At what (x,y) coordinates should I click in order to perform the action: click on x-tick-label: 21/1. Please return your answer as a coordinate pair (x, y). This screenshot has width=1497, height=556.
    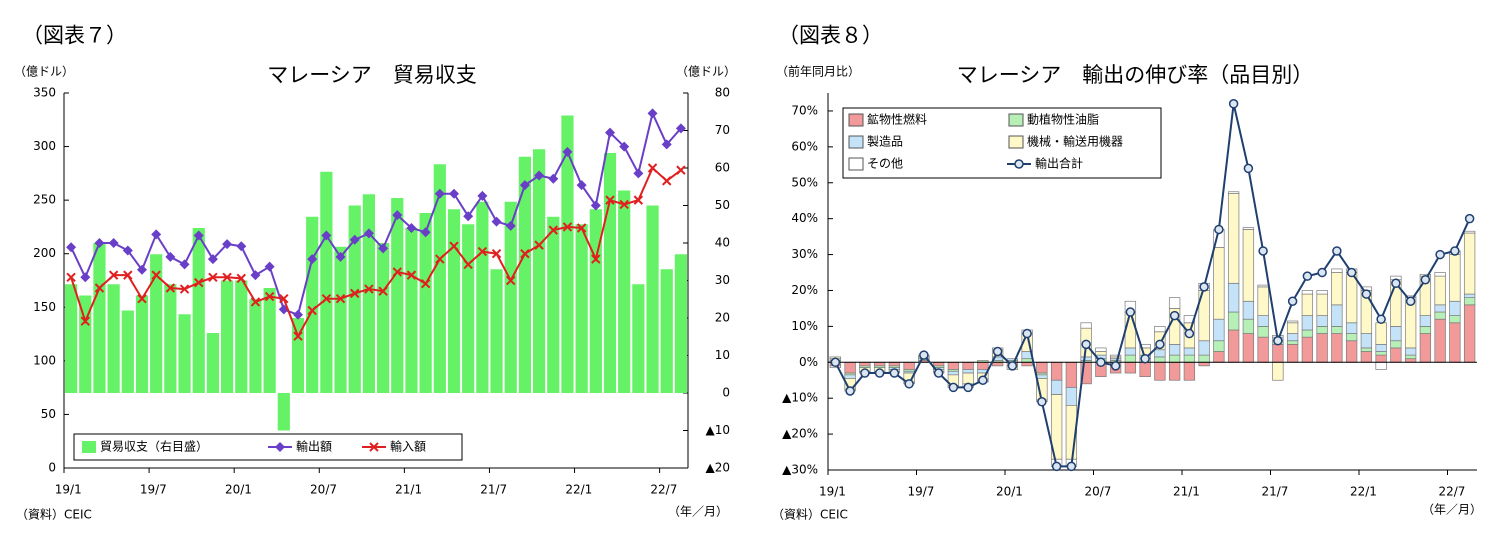
    Looking at the image, I should click on (1186, 492).